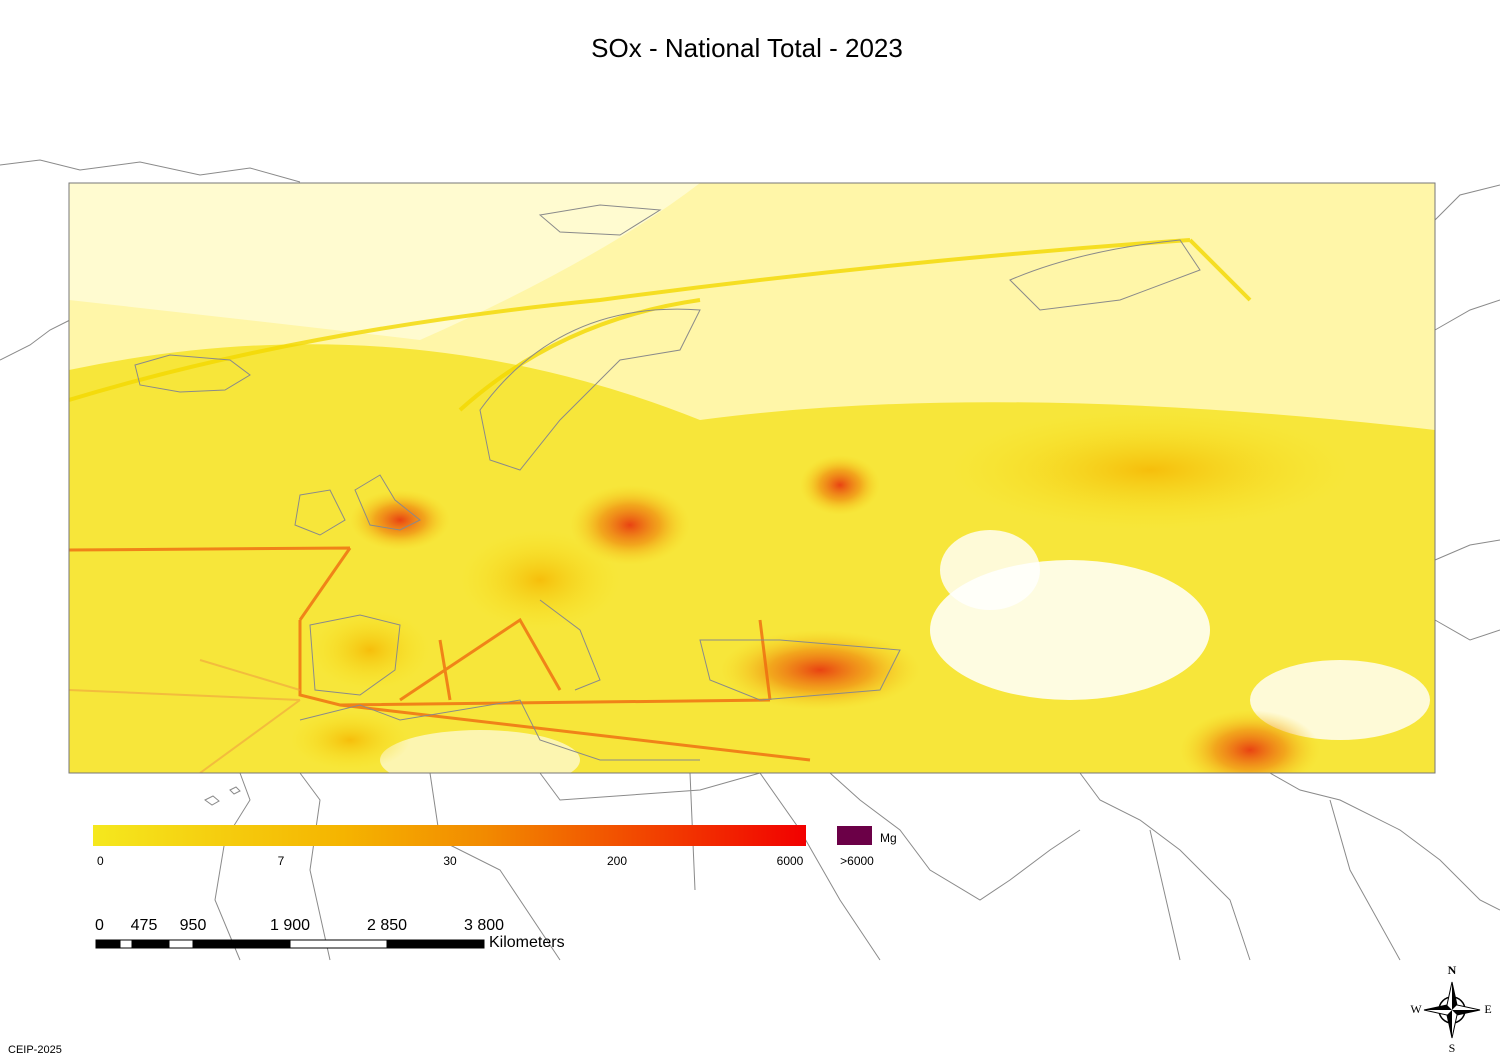 This screenshot has width=1500, height=1062. I want to click on scale-label: 475, so click(144, 925).